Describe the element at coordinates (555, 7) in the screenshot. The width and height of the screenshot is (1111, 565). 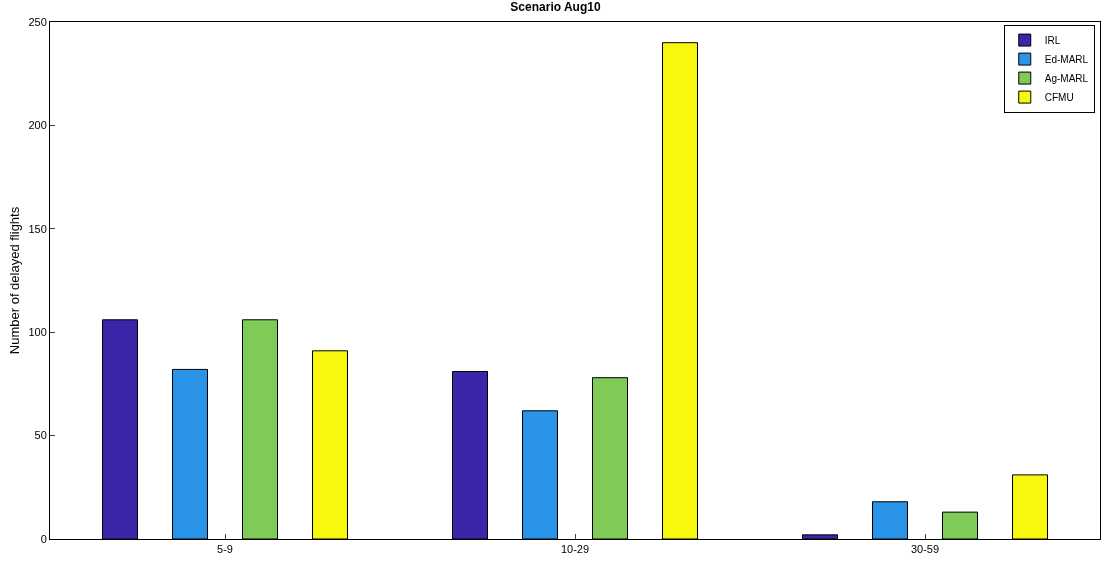
I see `chart-title: Scenario Aug10` at that location.